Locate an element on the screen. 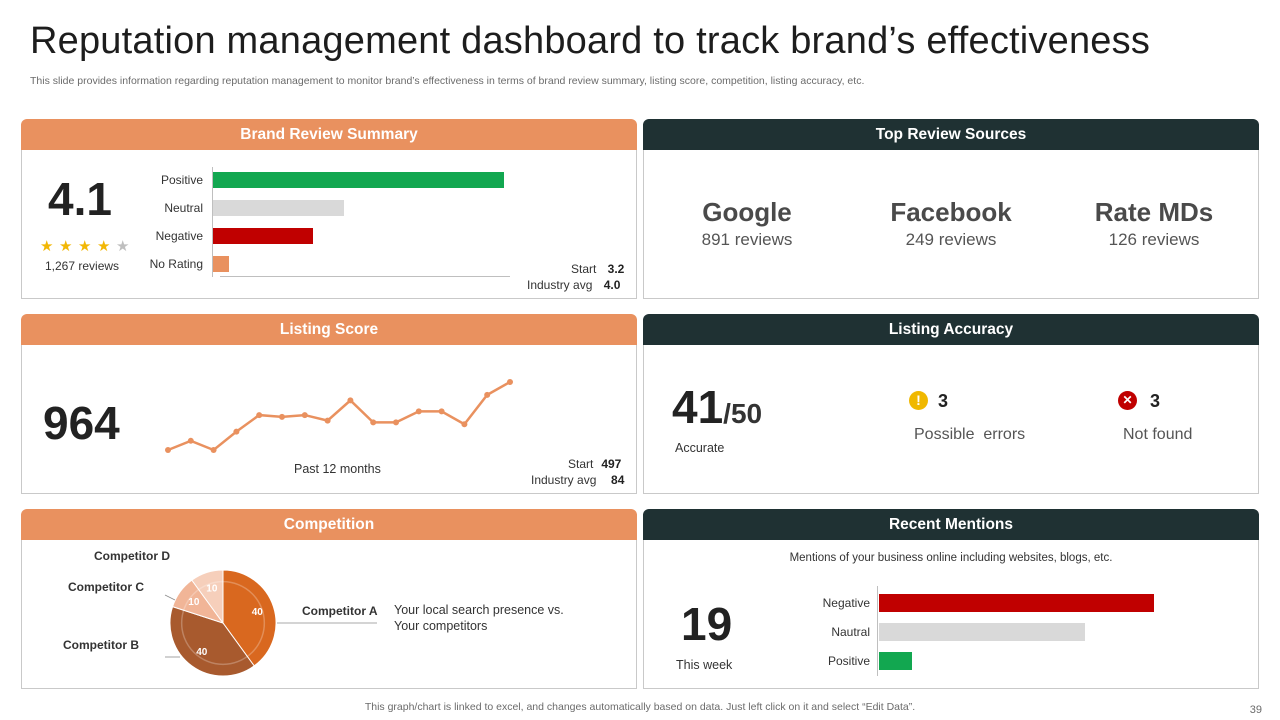 The height and width of the screenshot is (720, 1280). review-start-stat: Start 3.2 is located at coordinates (598, 269).